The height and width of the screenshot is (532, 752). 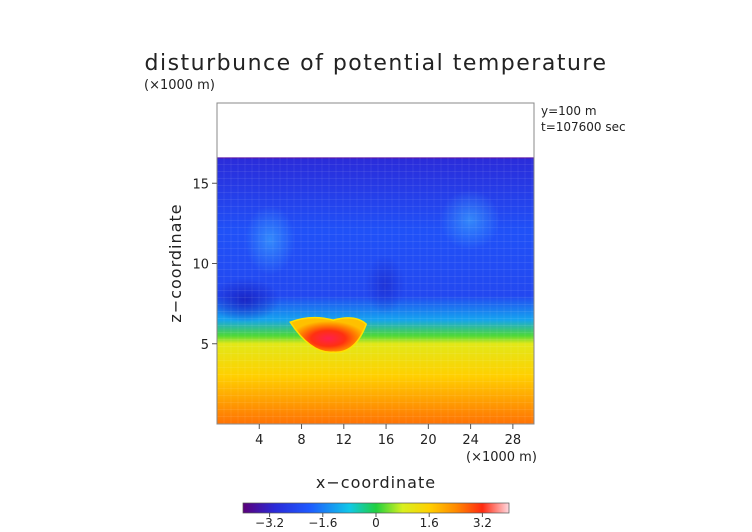 I want to click on colorbar-tick-label: 1.6, so click(x=429, y=523).